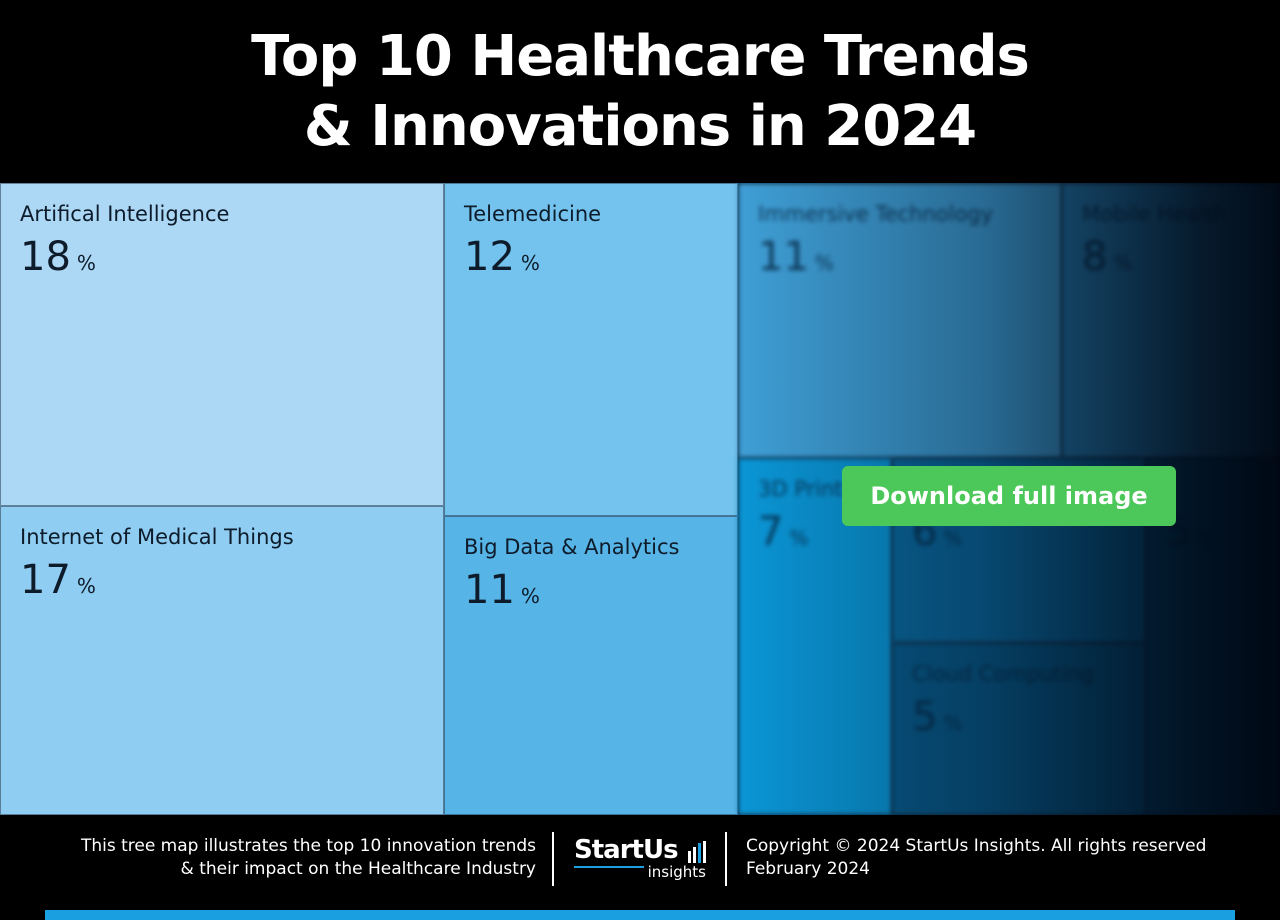  I want to click on footer-divider-left, so click(553, 859).